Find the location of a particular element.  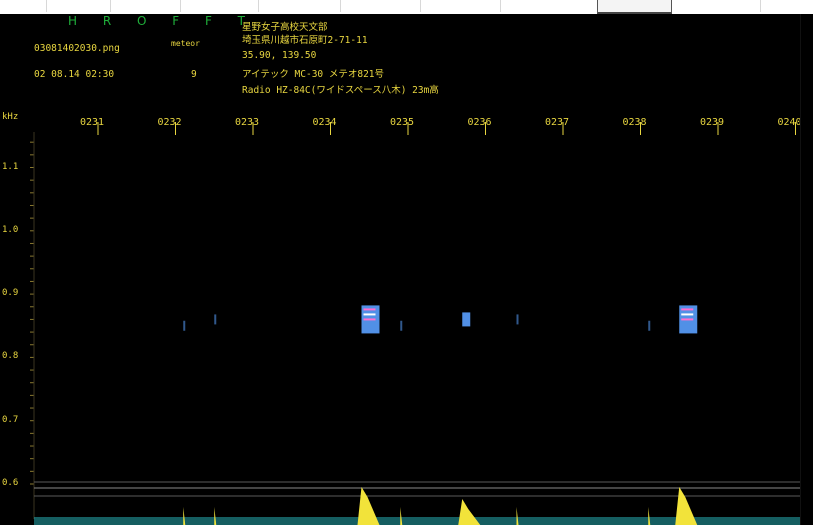

y-tick-label: 0.6 is located at coordinates (10, 483).